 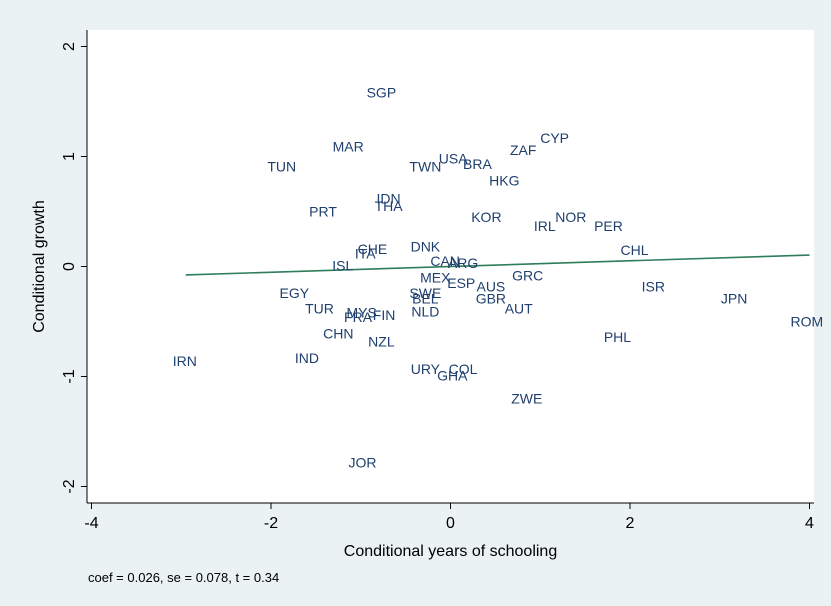 I want to click on fit-line, so click(x=497, y=265).